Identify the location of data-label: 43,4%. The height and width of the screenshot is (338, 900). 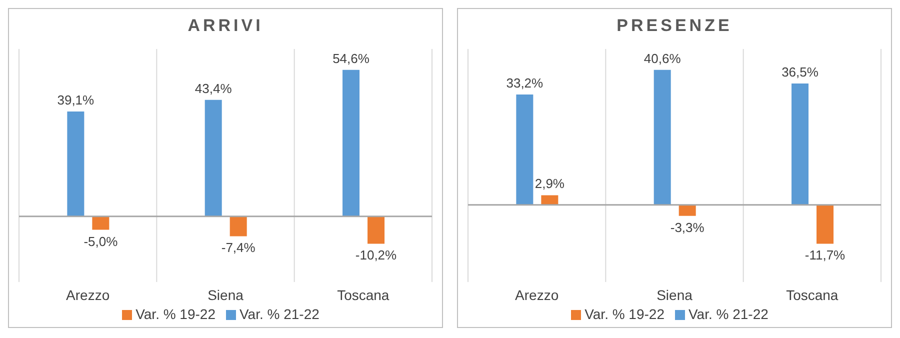
(213, 88).